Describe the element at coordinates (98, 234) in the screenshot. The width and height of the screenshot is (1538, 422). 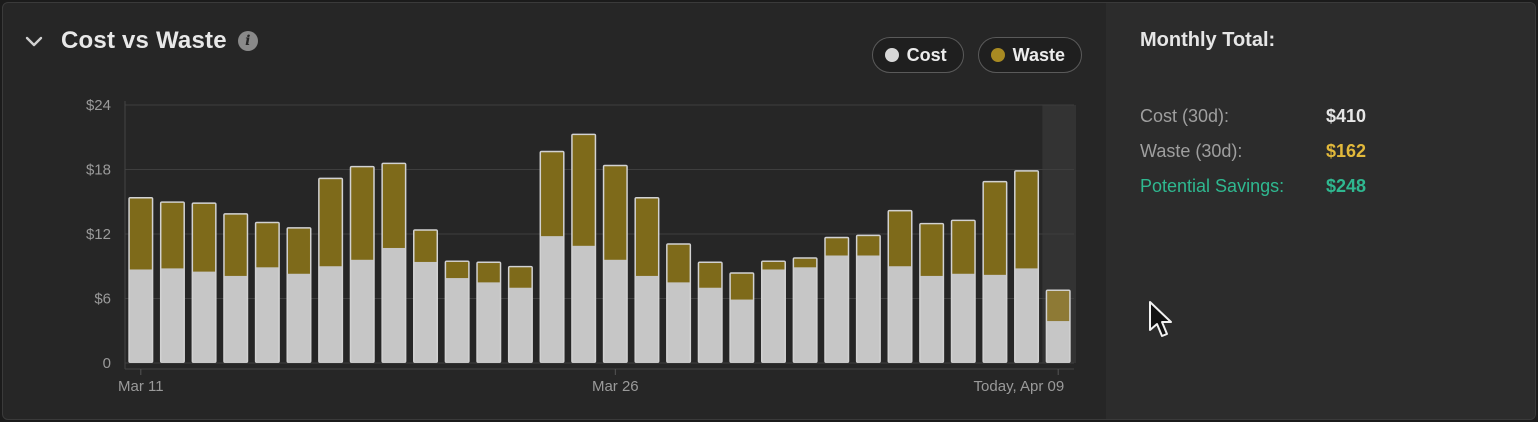
I see `y-tick-label: $12` at that location.